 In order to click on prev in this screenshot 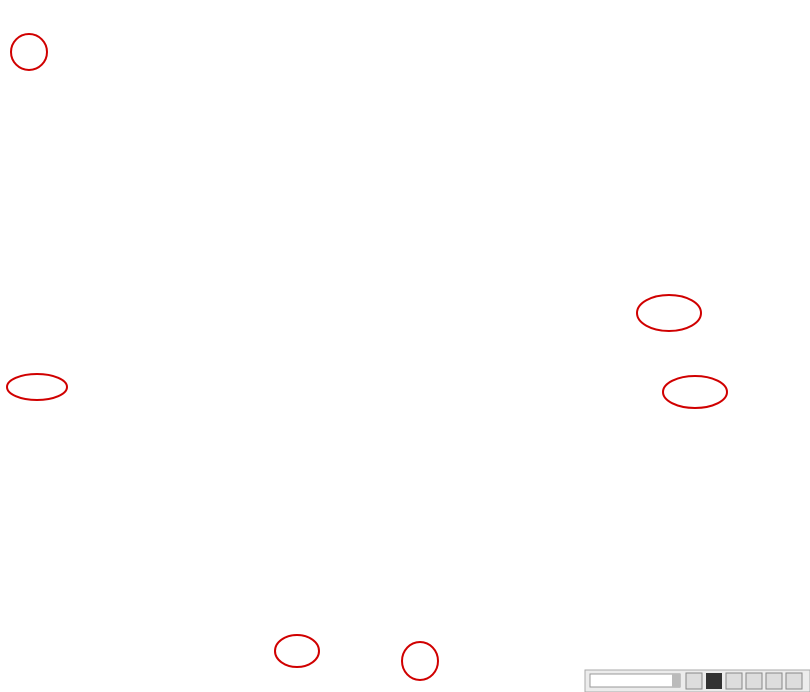, I will do `click(774, 681)`.